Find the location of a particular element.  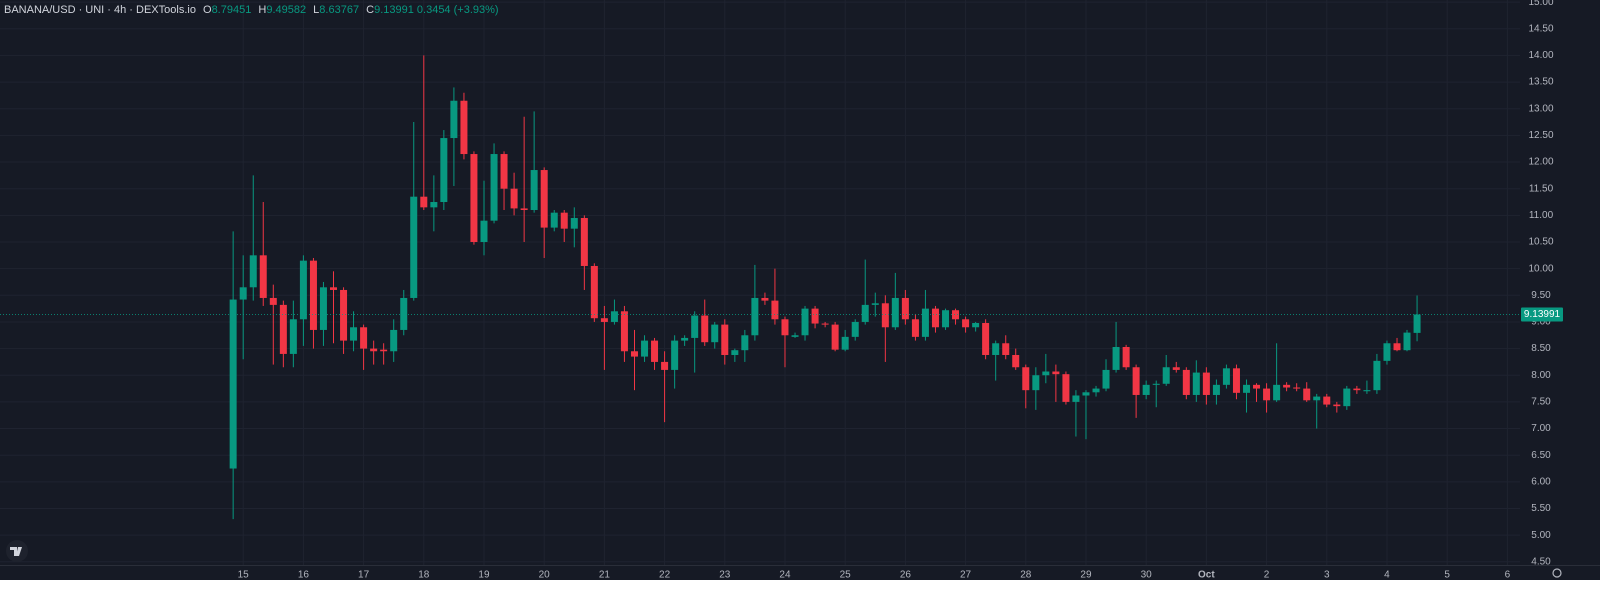

x-tick-label: 17 is located at coordinates (364, 575).